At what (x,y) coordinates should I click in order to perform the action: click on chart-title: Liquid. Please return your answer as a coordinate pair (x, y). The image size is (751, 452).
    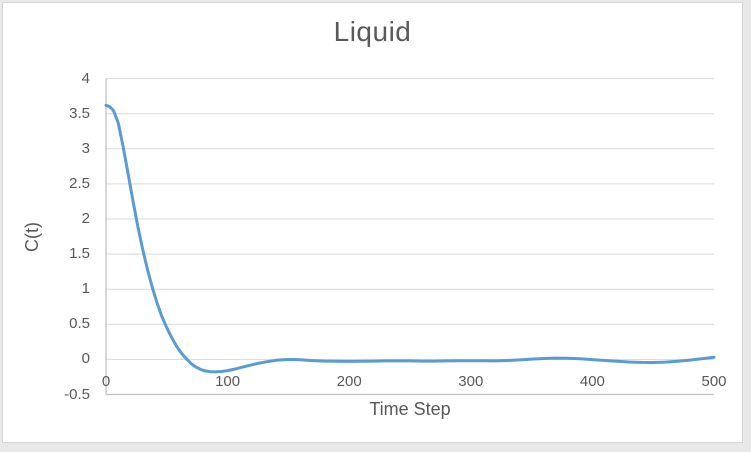
    Looking at the image, I should click on (372, 31).